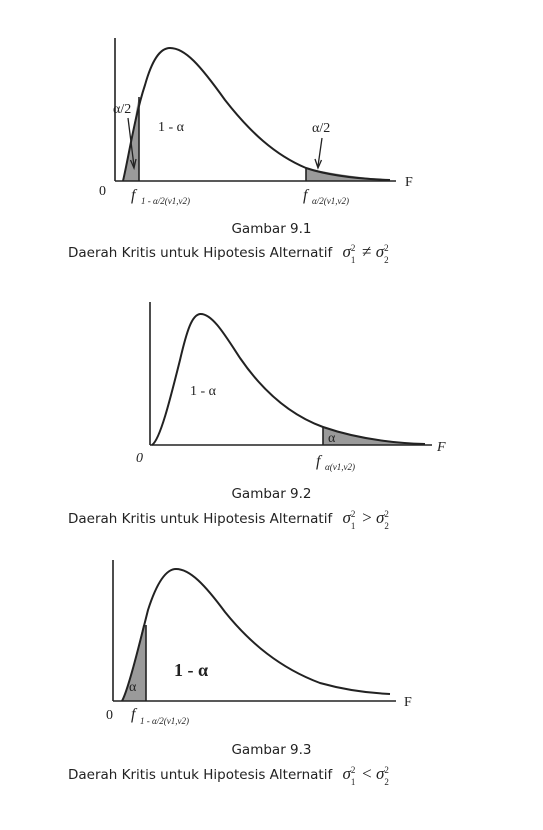 Image resolution: width=543 pixels, height=830 pixels. What do you see at coordinates (191, 670) in the screenshot?
I see `fig3-center-label: 1 - α` at bounding box center [191, 670].